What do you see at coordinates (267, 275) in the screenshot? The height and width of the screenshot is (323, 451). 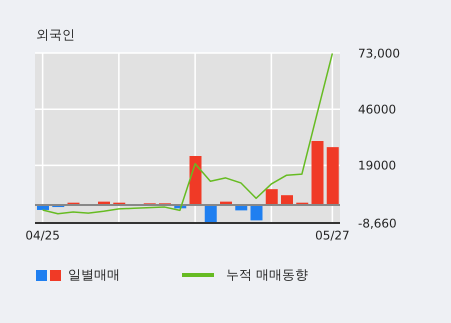 I see `legend-label: 누적 매매동향` at bounding box center [267, 275].